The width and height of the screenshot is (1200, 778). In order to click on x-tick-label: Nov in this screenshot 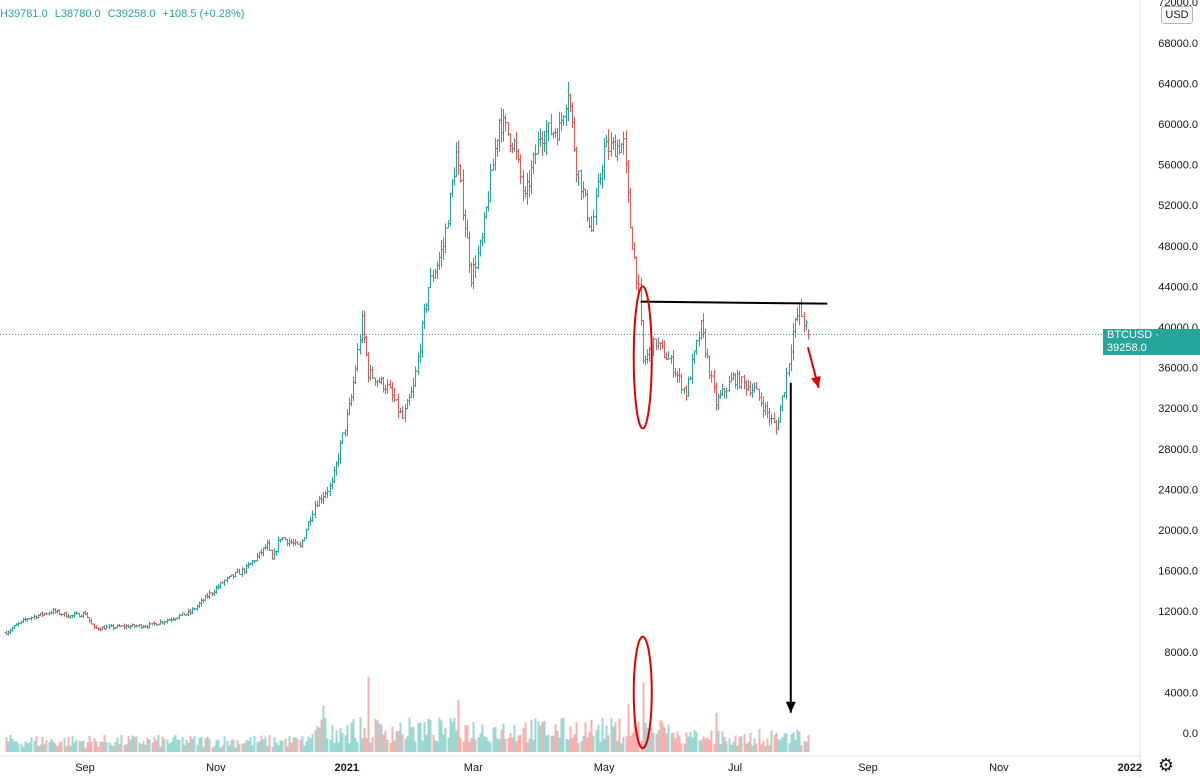, I will do `click(216, 768)`.